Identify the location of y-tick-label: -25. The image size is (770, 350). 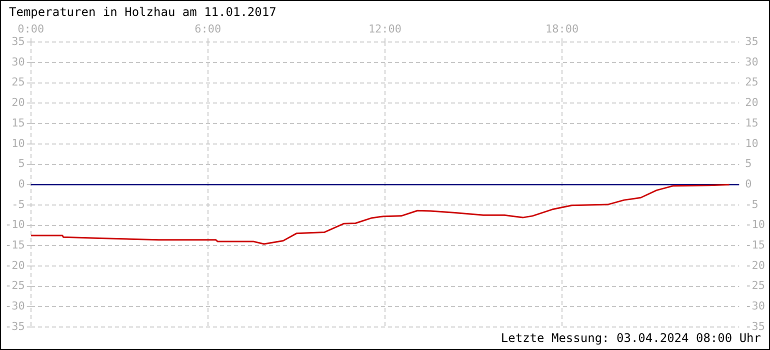
(14, 285).